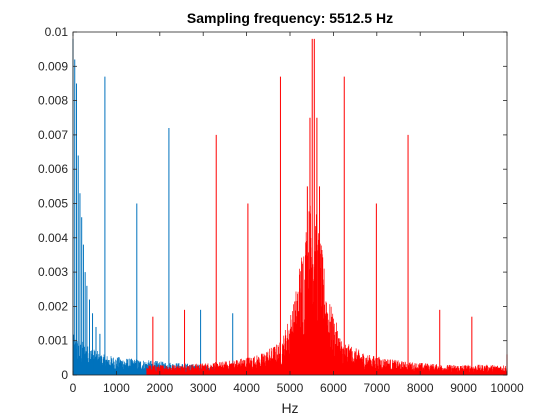 Image resolution: width=560 pixels, height=420 pixels. Describe the element at coordinates (290, 388) in the screenshot. I see `x-tick-label: 5000` at that location.